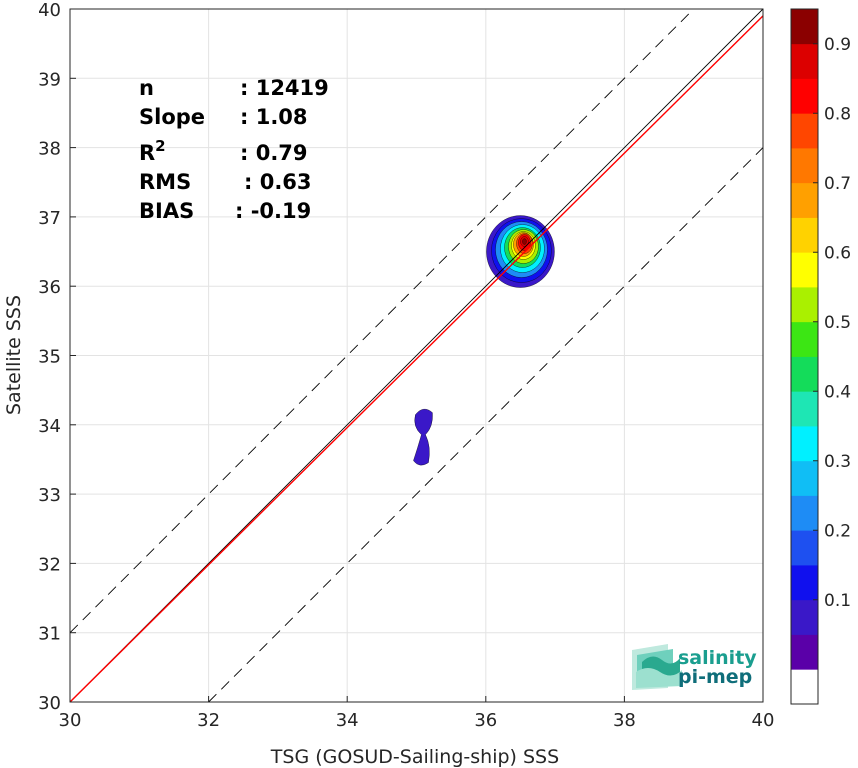 The height and width of the screenshot is (768, 858). What do you see at coordinates (208, 720) in the screenshot?
I see `x-tick-label: 32` at bounding box center [208, 720].